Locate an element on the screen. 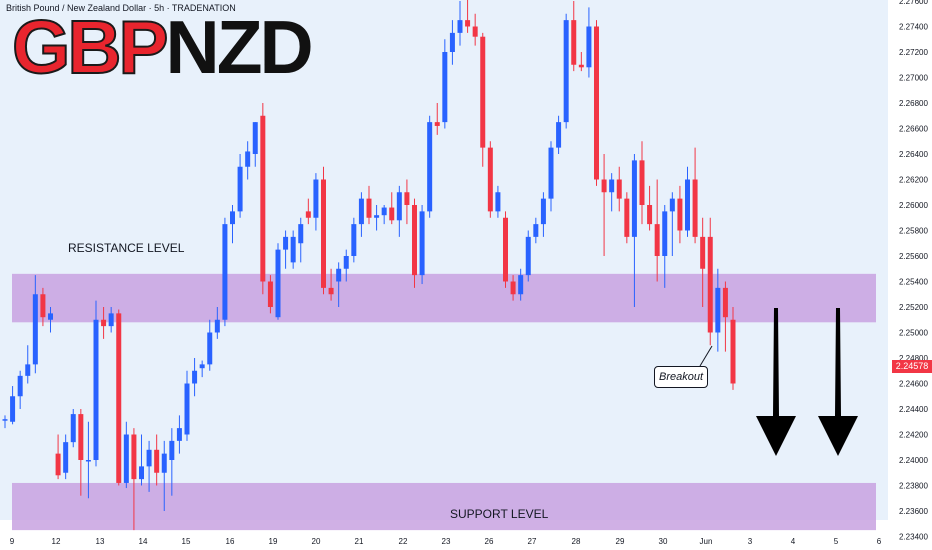 This screenshot has width=932, height=550. projection-arrows is located at coordinates (807, 382).